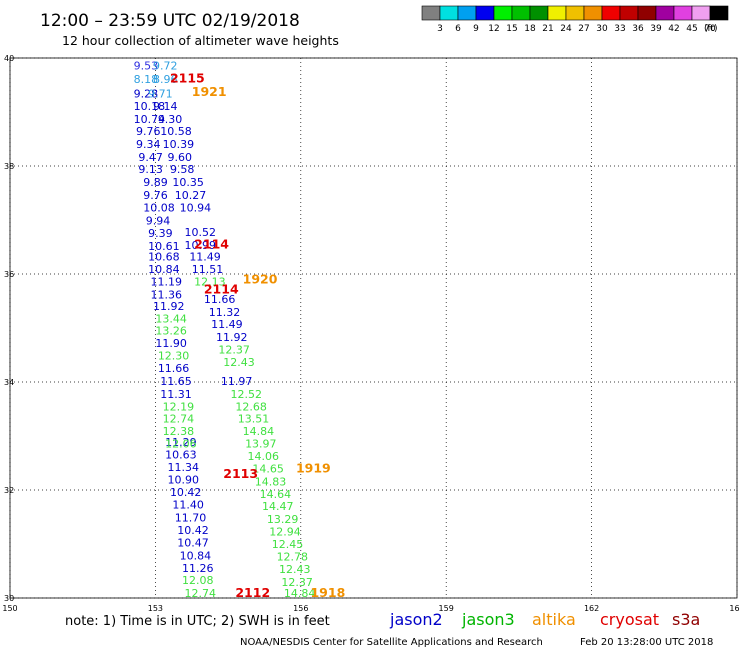 Image resolution: width=740 pixels, height=650 pixels. I want to click on lat-tick-label: 30, so click(9, 598).